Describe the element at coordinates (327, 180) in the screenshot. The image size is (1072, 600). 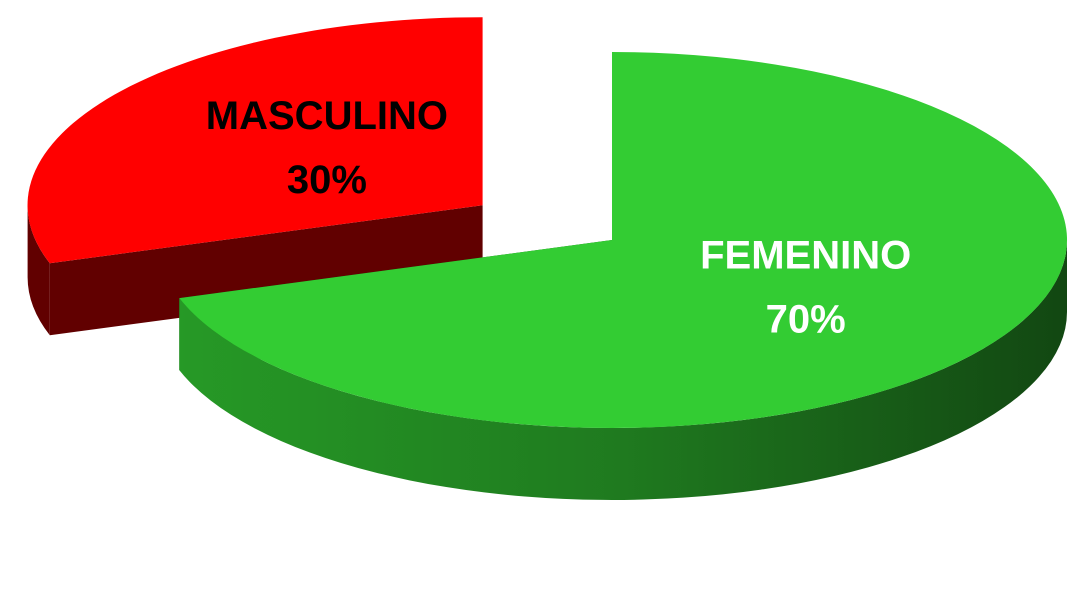
I see `slice-value-label: 30%` at that location.